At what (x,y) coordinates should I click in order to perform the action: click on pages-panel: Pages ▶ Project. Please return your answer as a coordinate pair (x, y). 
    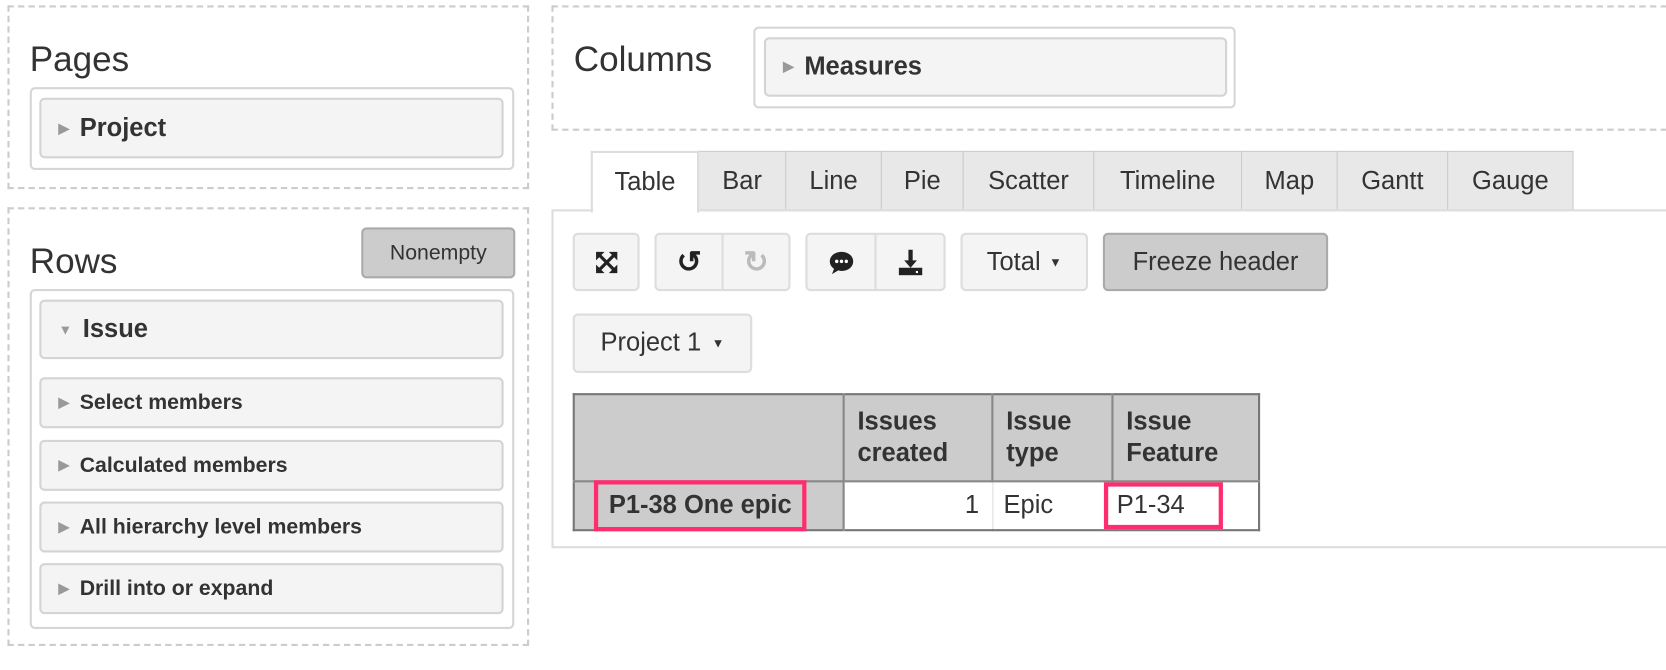
    Looking at the image, I should click on (268, 97).